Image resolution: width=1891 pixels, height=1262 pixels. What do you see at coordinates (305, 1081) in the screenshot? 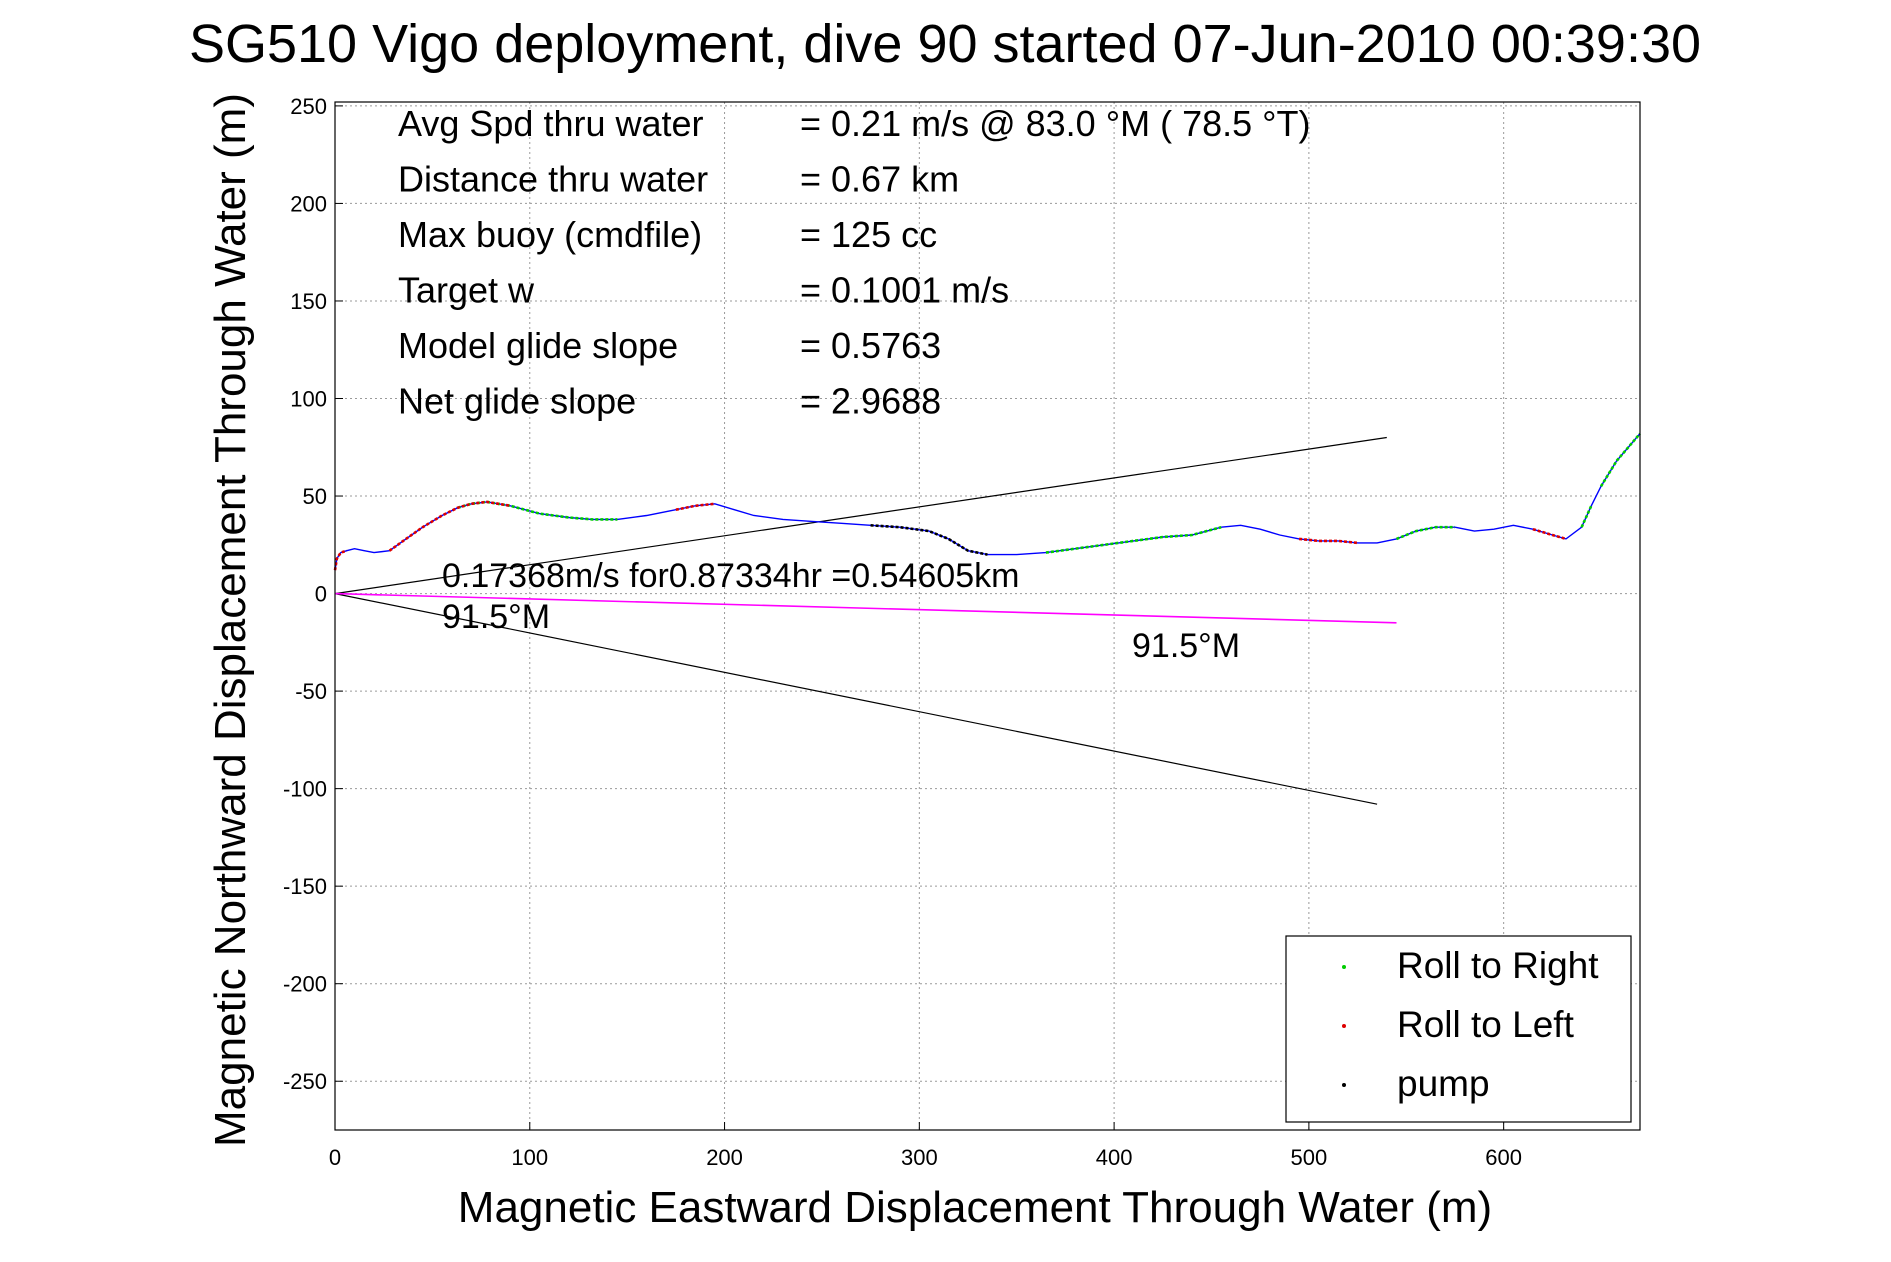
I see `y-tick-label: -250` at bounding box center [305, 1081].